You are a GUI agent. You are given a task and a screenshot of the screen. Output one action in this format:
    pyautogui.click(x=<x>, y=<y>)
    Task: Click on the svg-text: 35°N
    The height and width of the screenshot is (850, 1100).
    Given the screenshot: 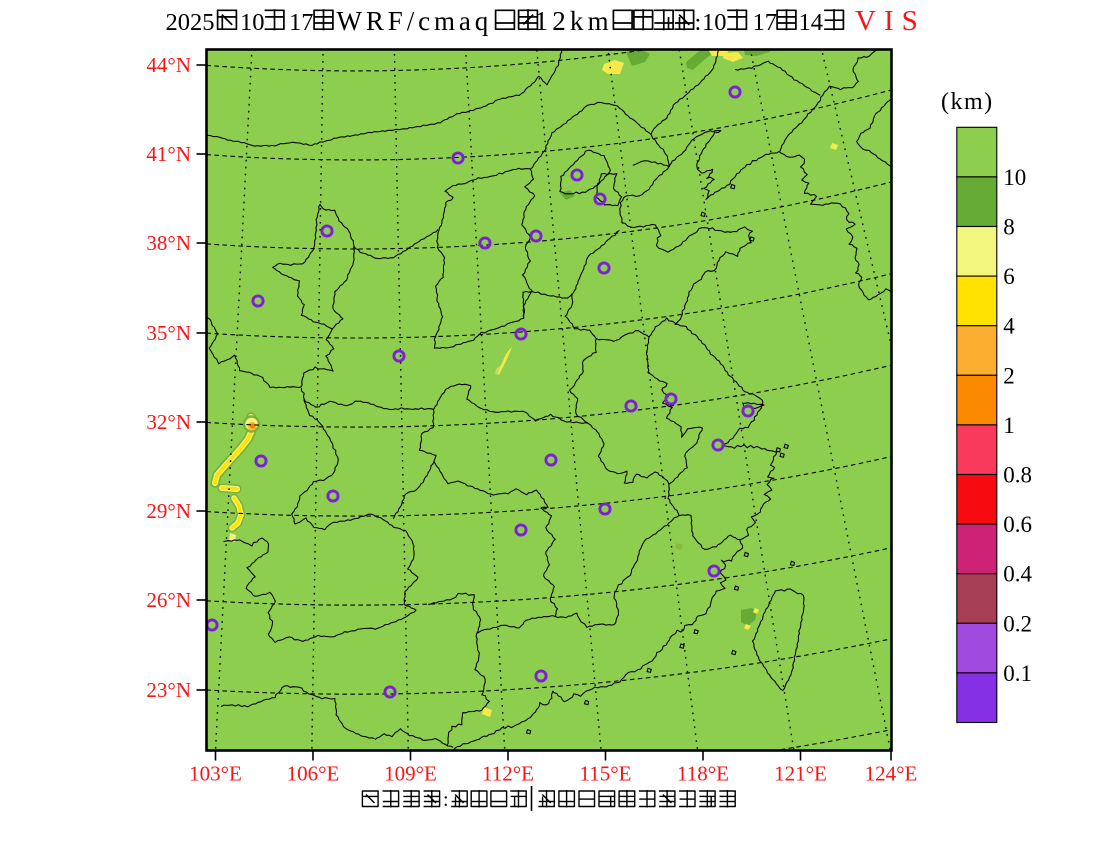 What is the action you would take?
    pyautogui.click(x=168, y=333)
    